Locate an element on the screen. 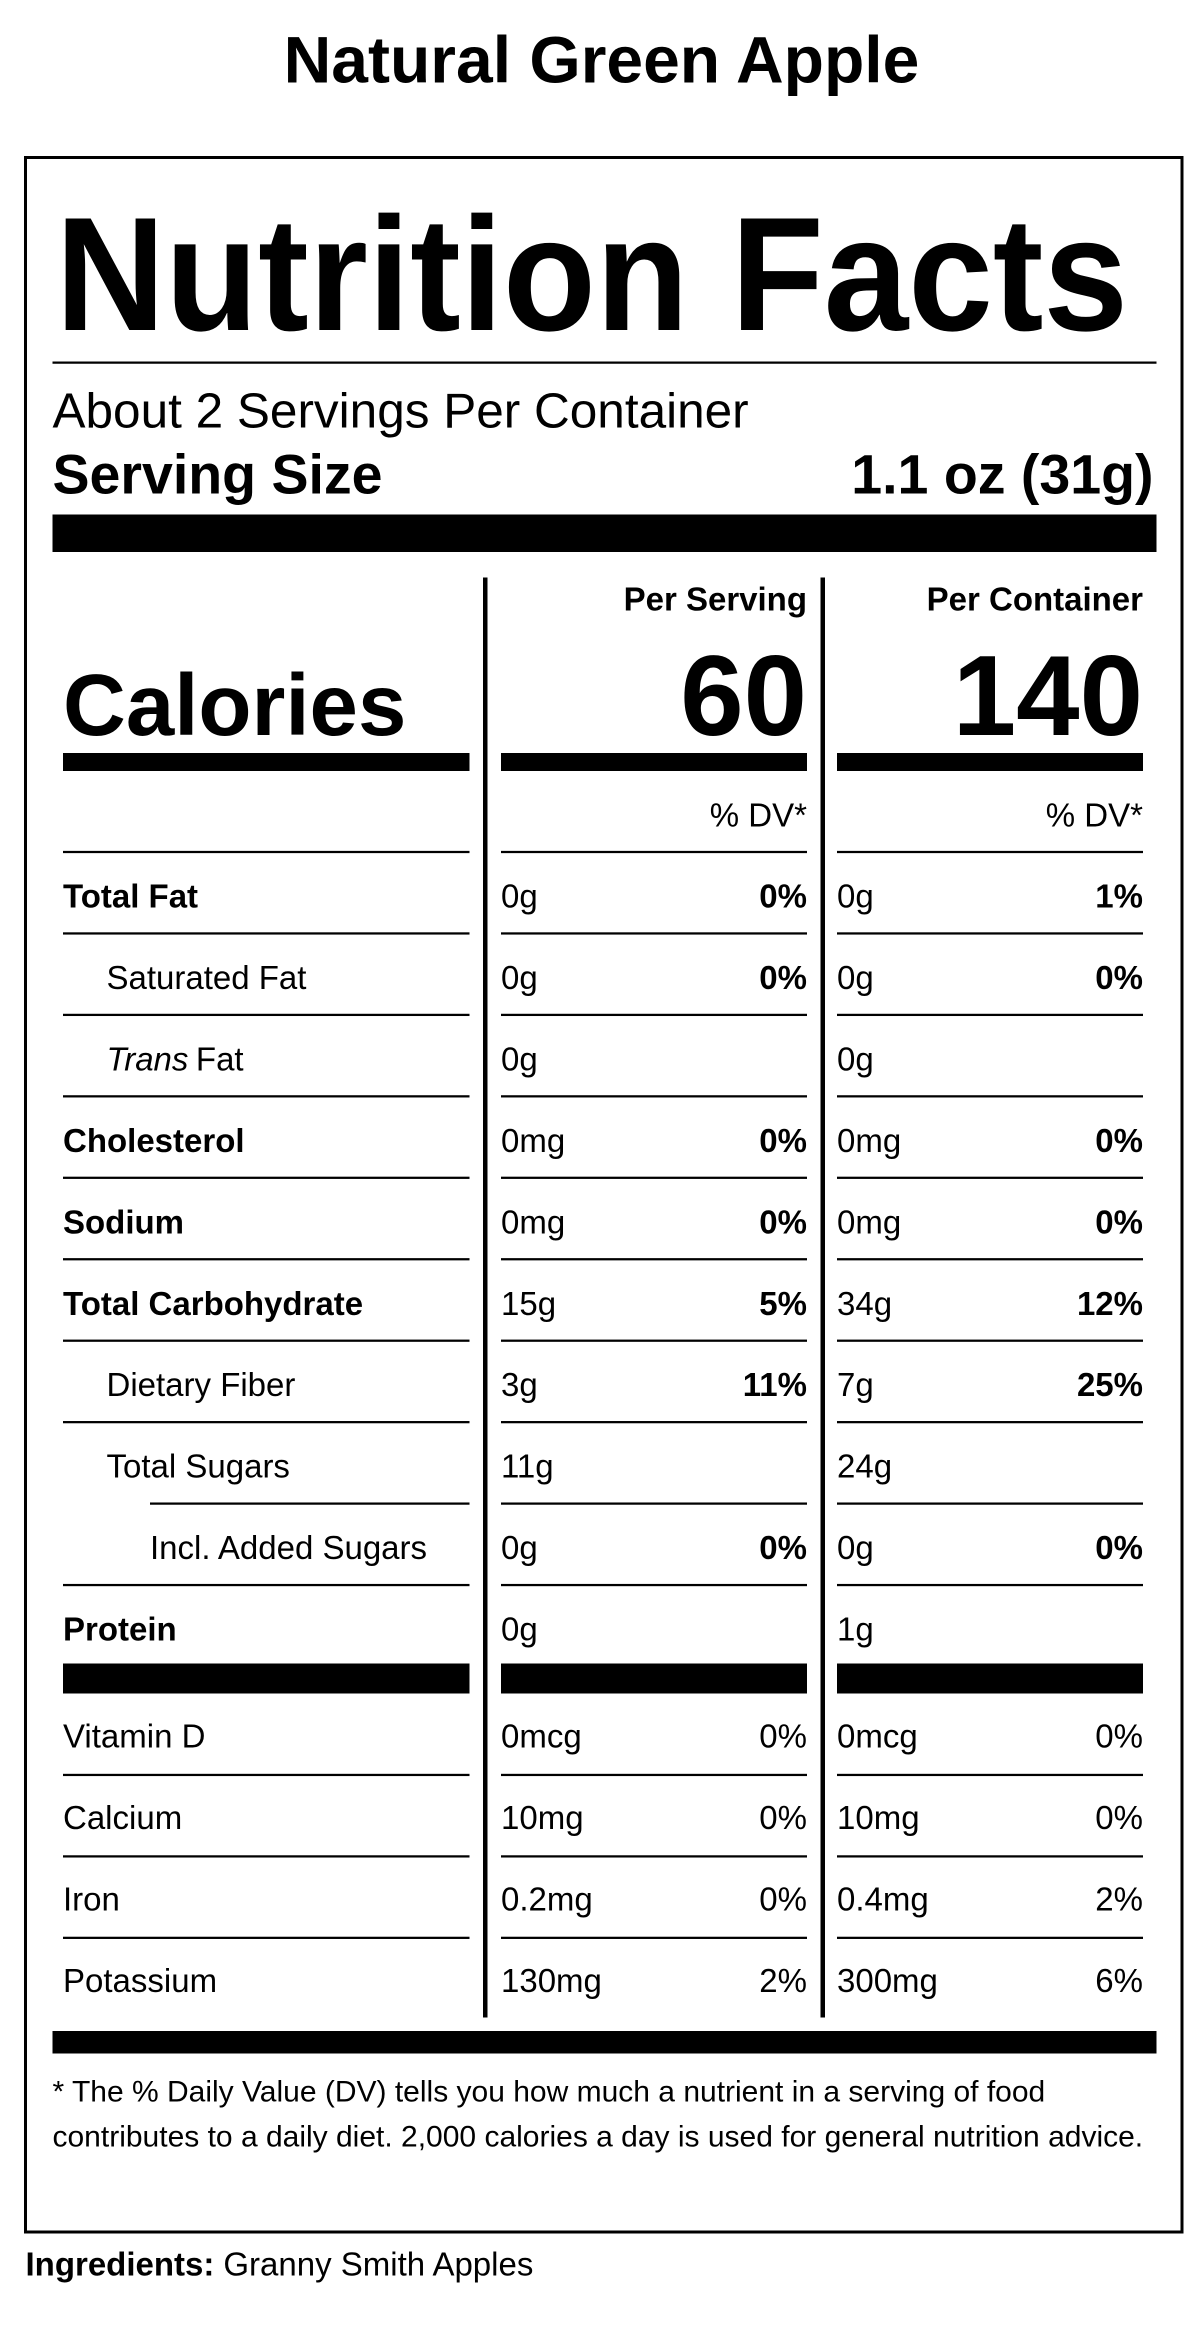 The width and height of the screenshot is (1200, 2342). amount: 0.2mg is located at coordinates (547, 1898).